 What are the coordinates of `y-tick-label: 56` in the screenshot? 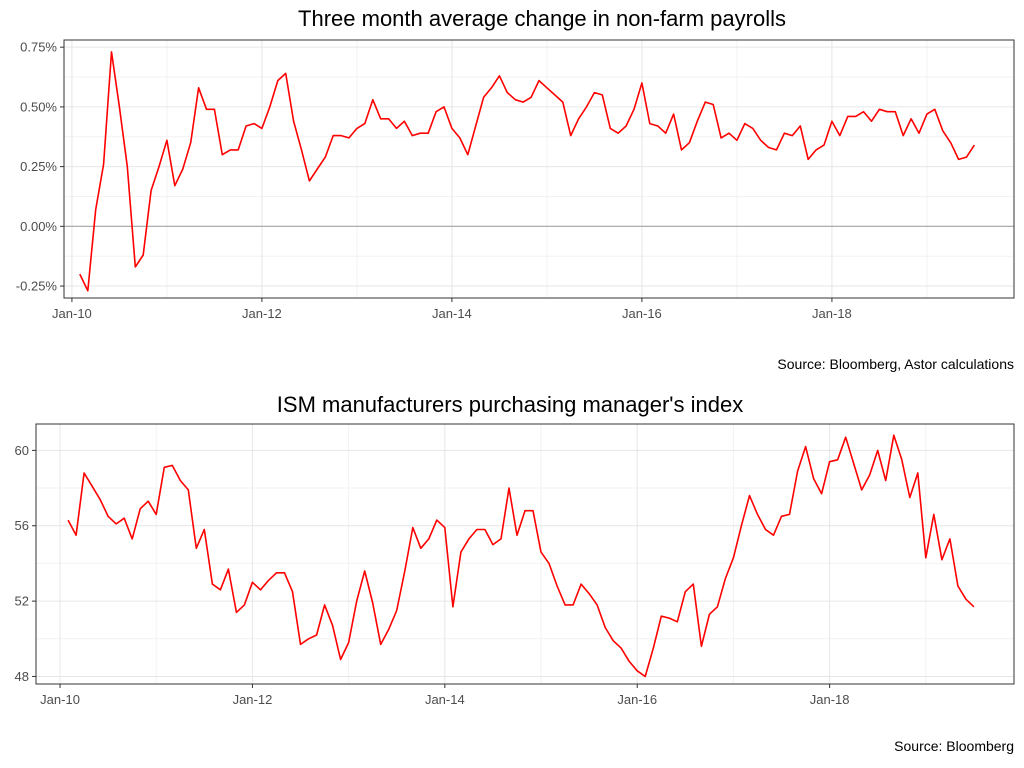 It's located at (22, 525).